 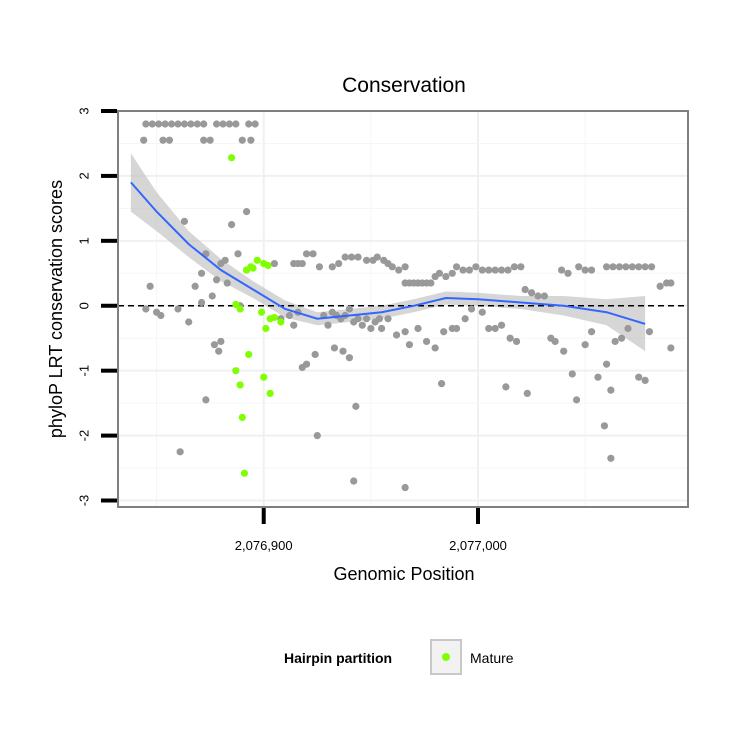 I want to click on smooth-fit-line, so click(x=388, y=253).